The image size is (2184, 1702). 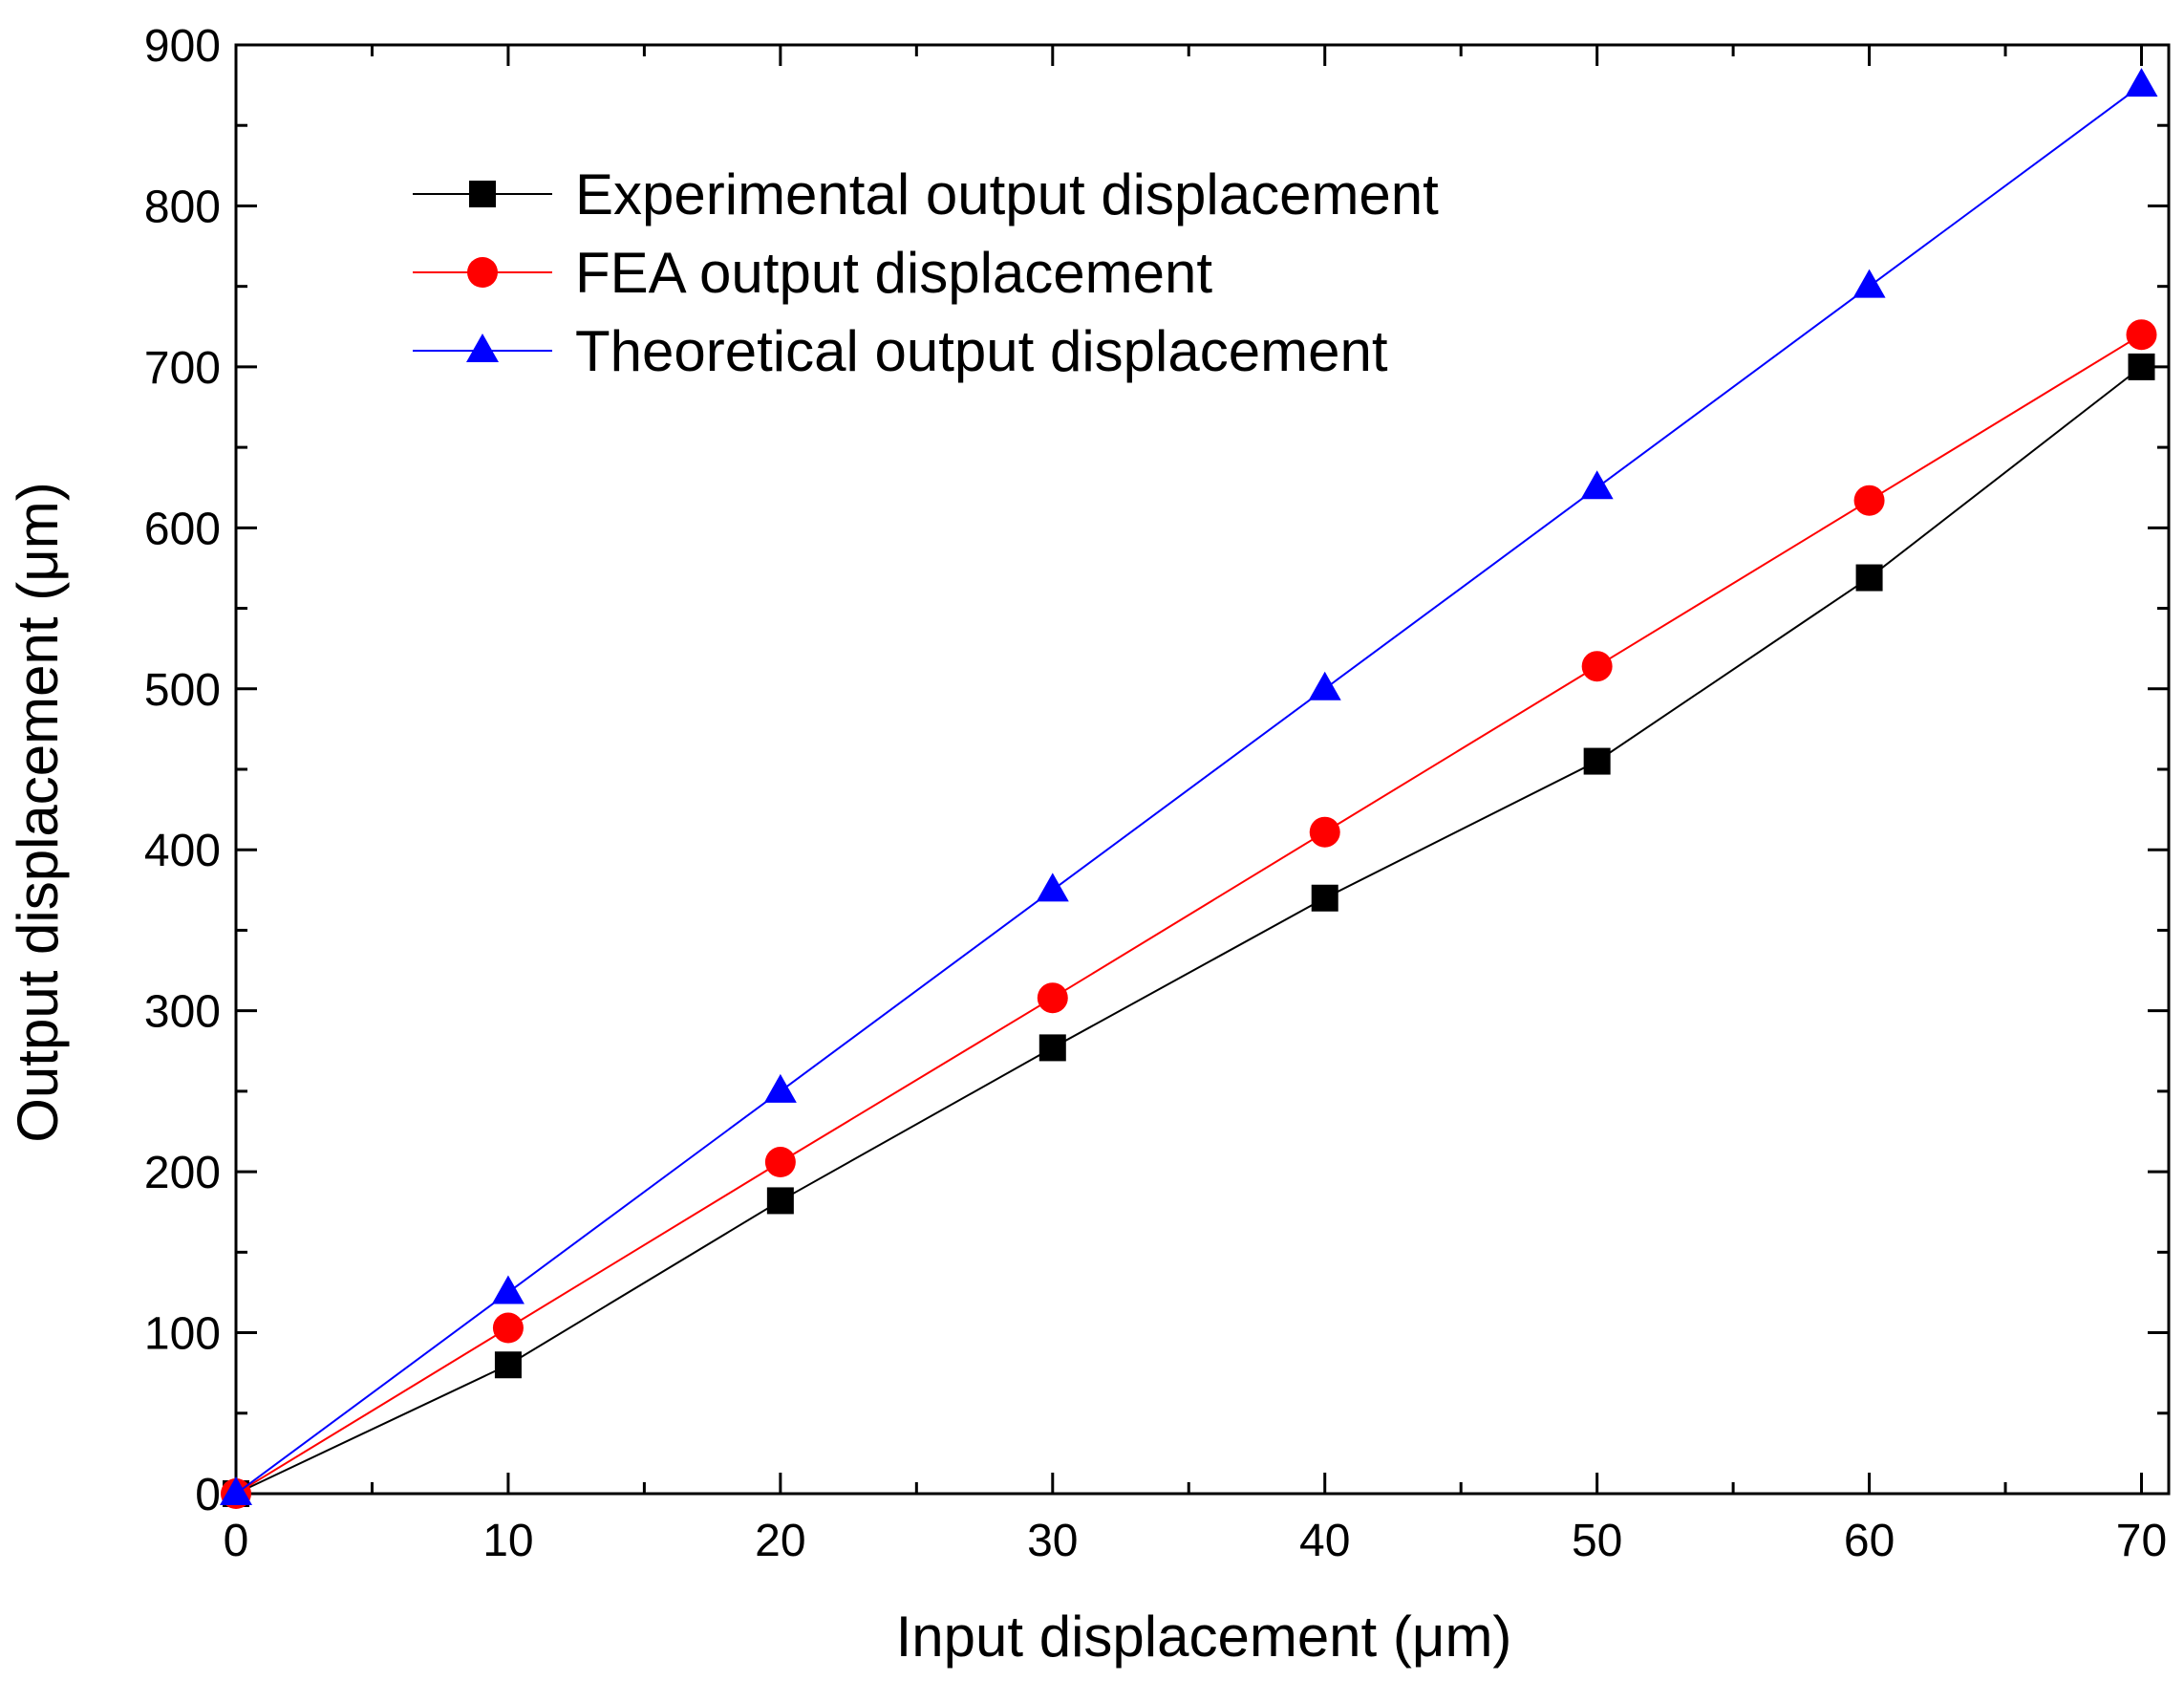 What do you see at coordinates (1204, 1637) in the screenshot?
I see `x-axis-title: Input displacement (μm)` at bounding box center [1204, 1637].